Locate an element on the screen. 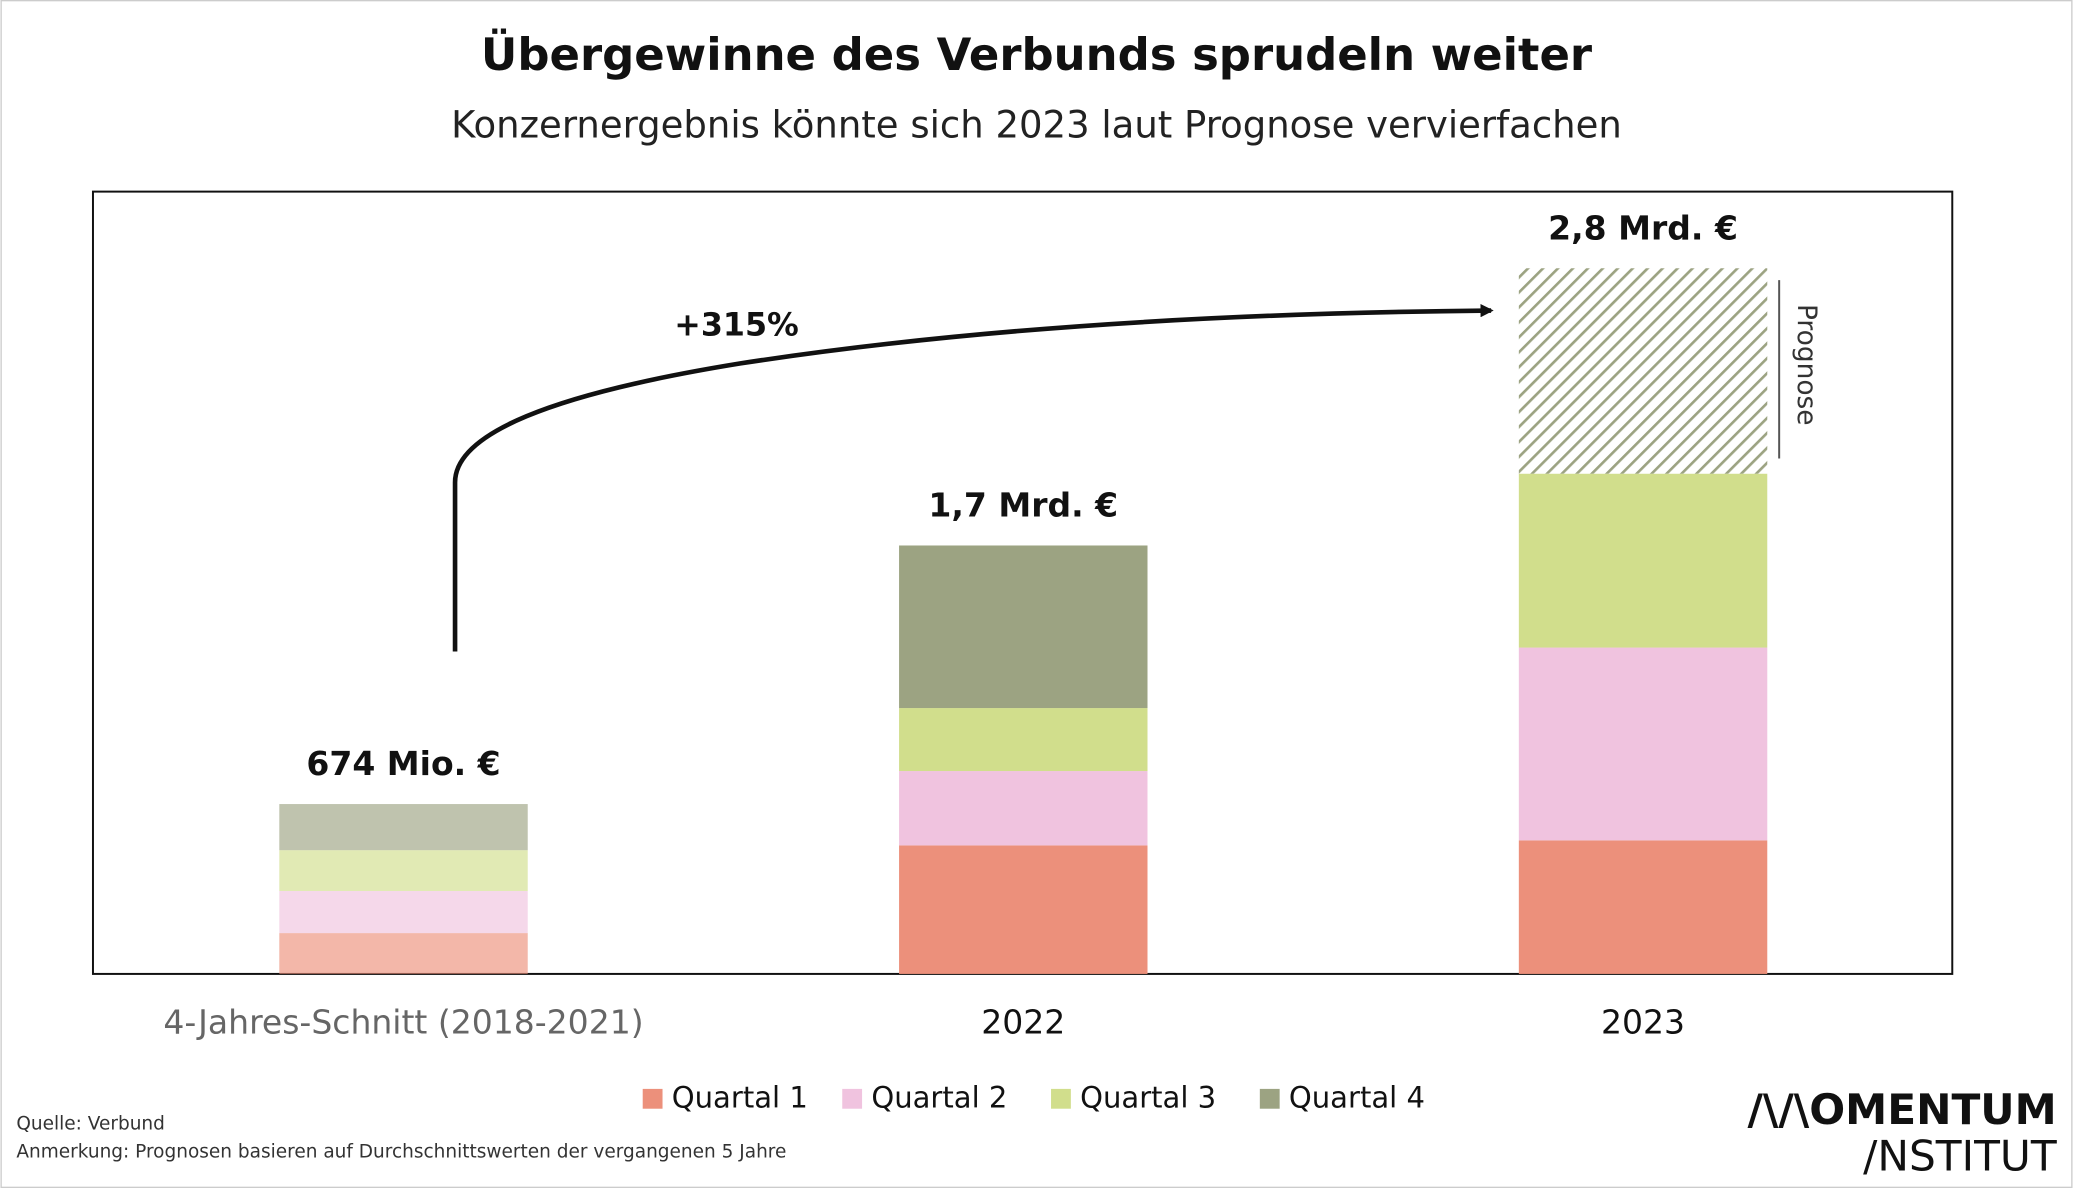  total-label: 674 Mio. € is located at coordinates (403, 763).